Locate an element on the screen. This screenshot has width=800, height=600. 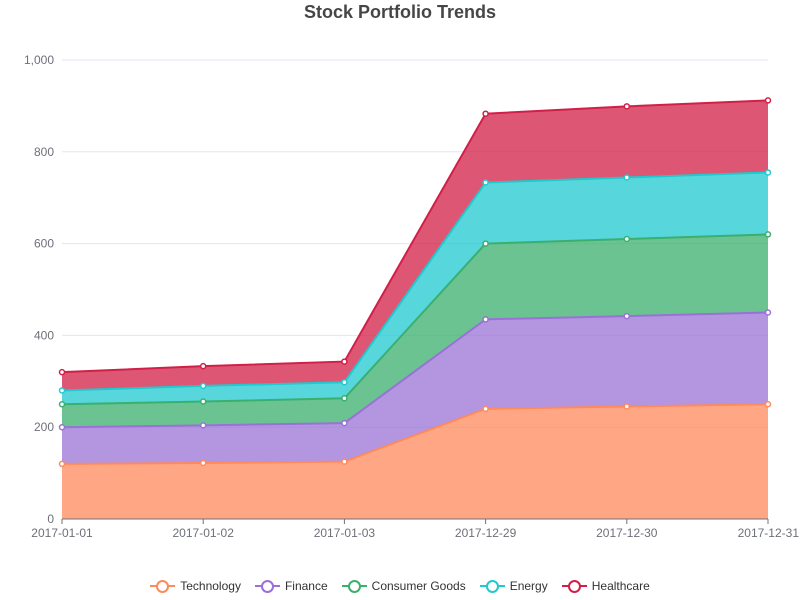
x-tick-label: 2017-01-02 is located at coordinates (204, 533).